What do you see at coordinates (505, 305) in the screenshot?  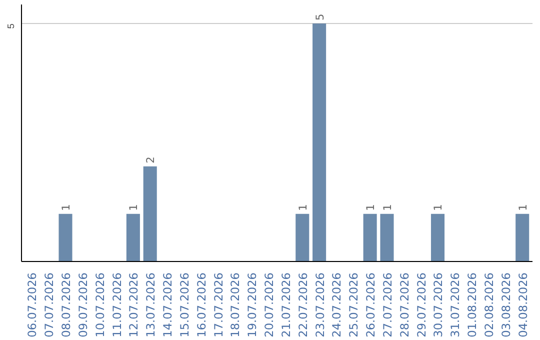 I see `x-tick-label: 03.08.2026` at bounding box center [505, 305].